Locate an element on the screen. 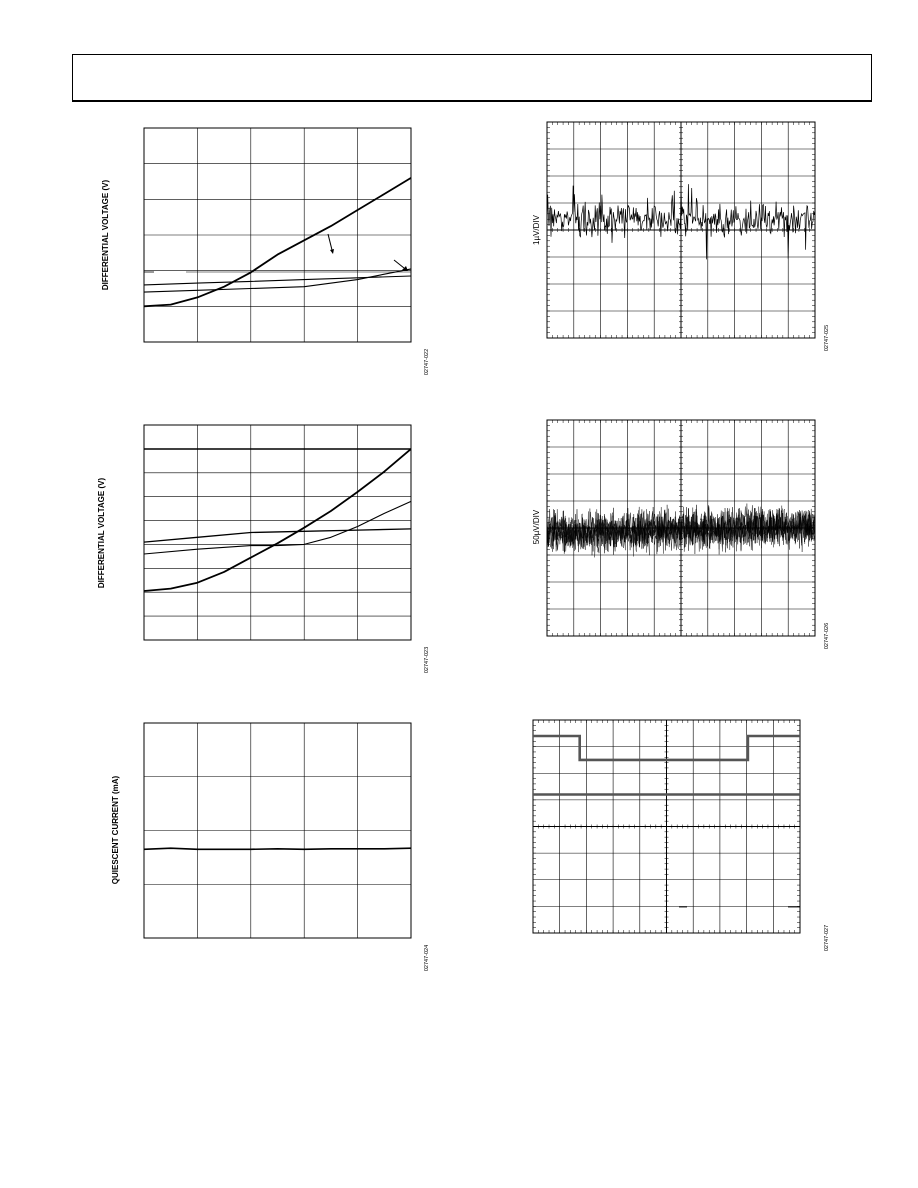  y-axis-label: 50µV/DIV is located at coordinates (536, 526).